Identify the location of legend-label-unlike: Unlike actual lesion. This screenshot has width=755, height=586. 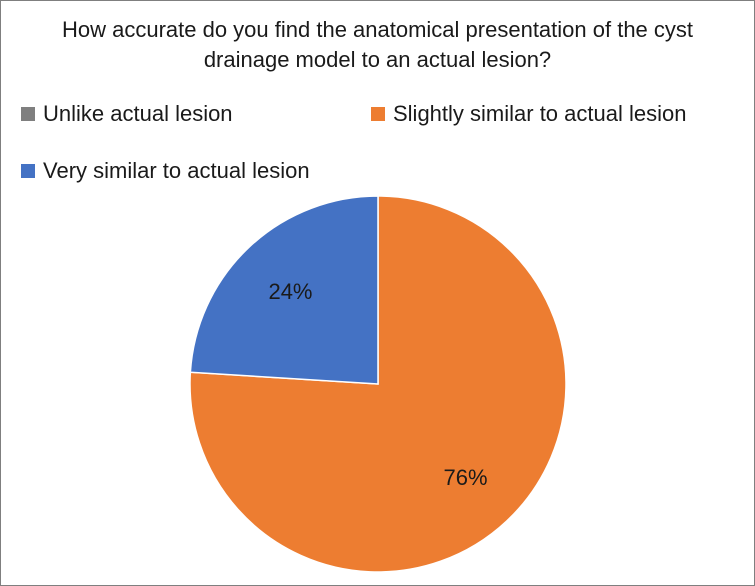
(138, 113).